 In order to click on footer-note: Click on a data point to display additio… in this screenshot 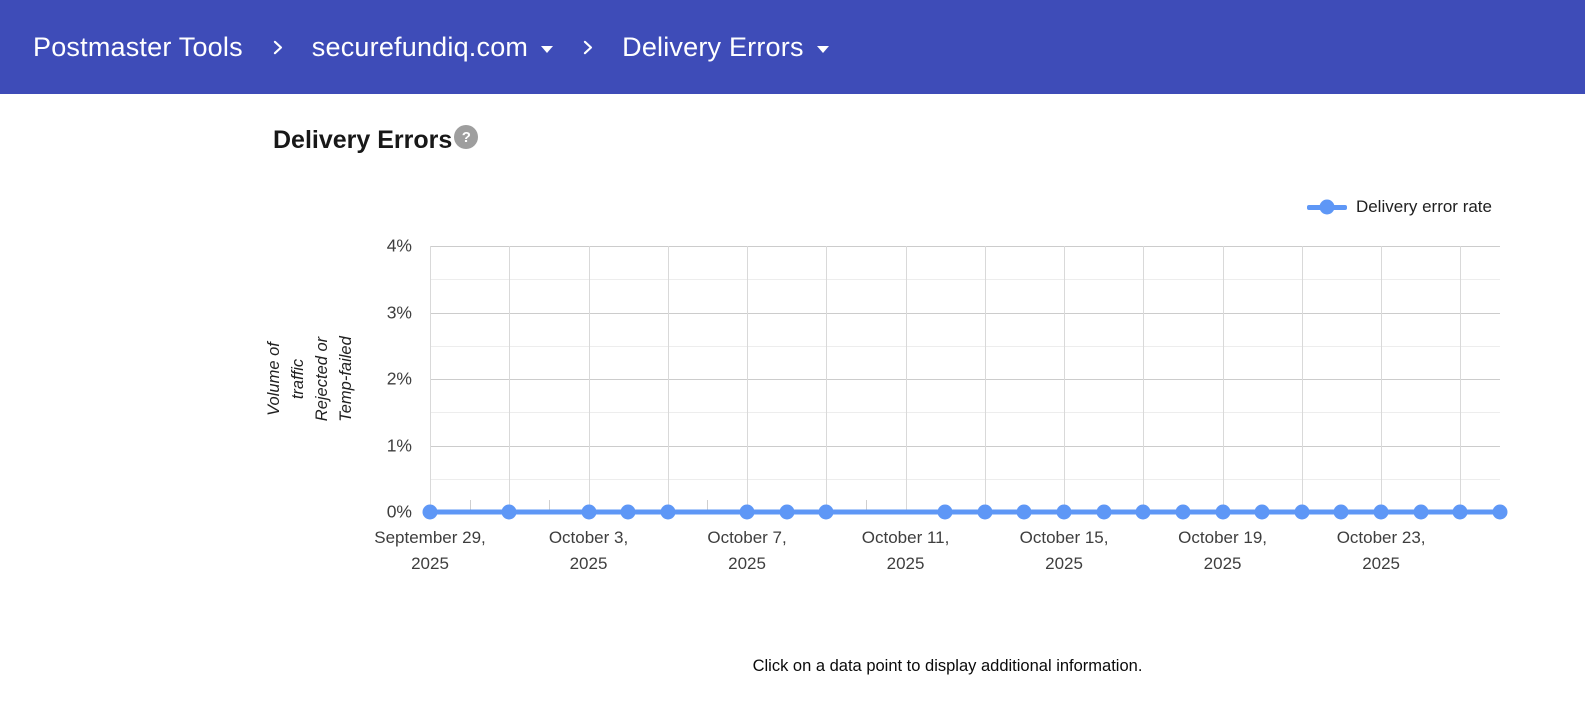, I will do `click(947, 666)`.